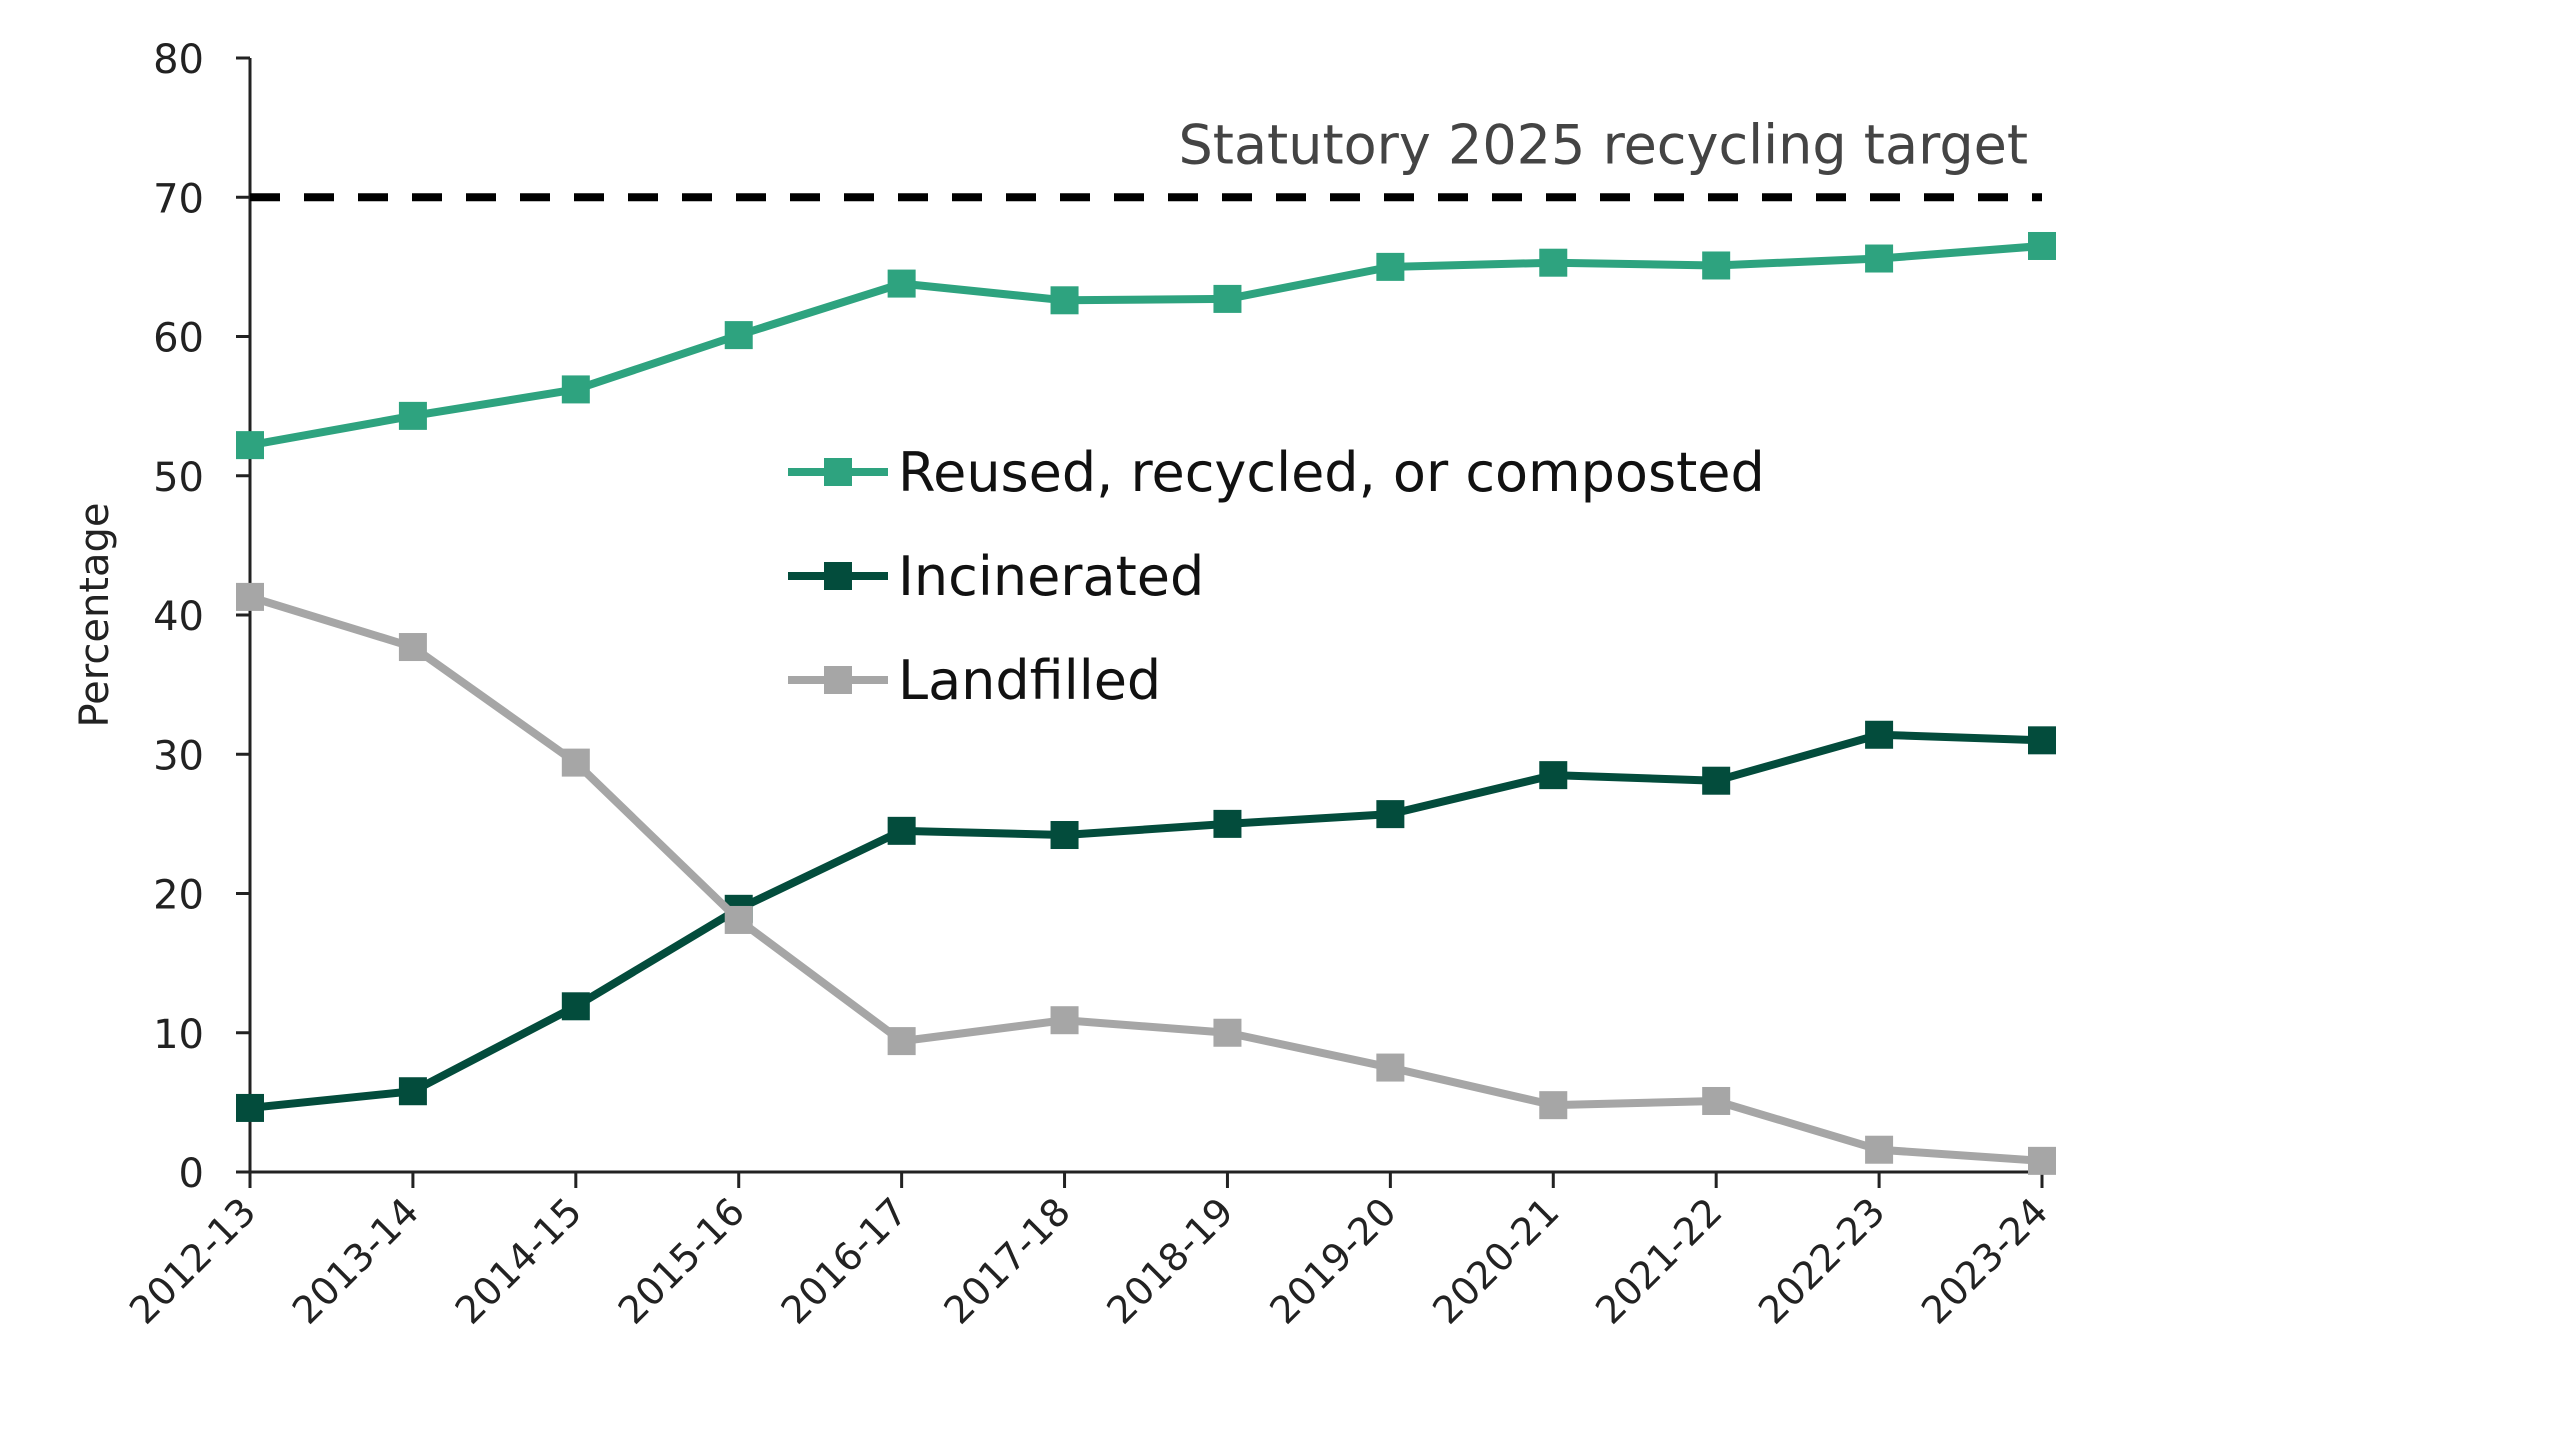  What do you see at coordinates (178, 478) in the screenshot?
I see `y-tick-label-50: 50` at bounding box center [178, 478].